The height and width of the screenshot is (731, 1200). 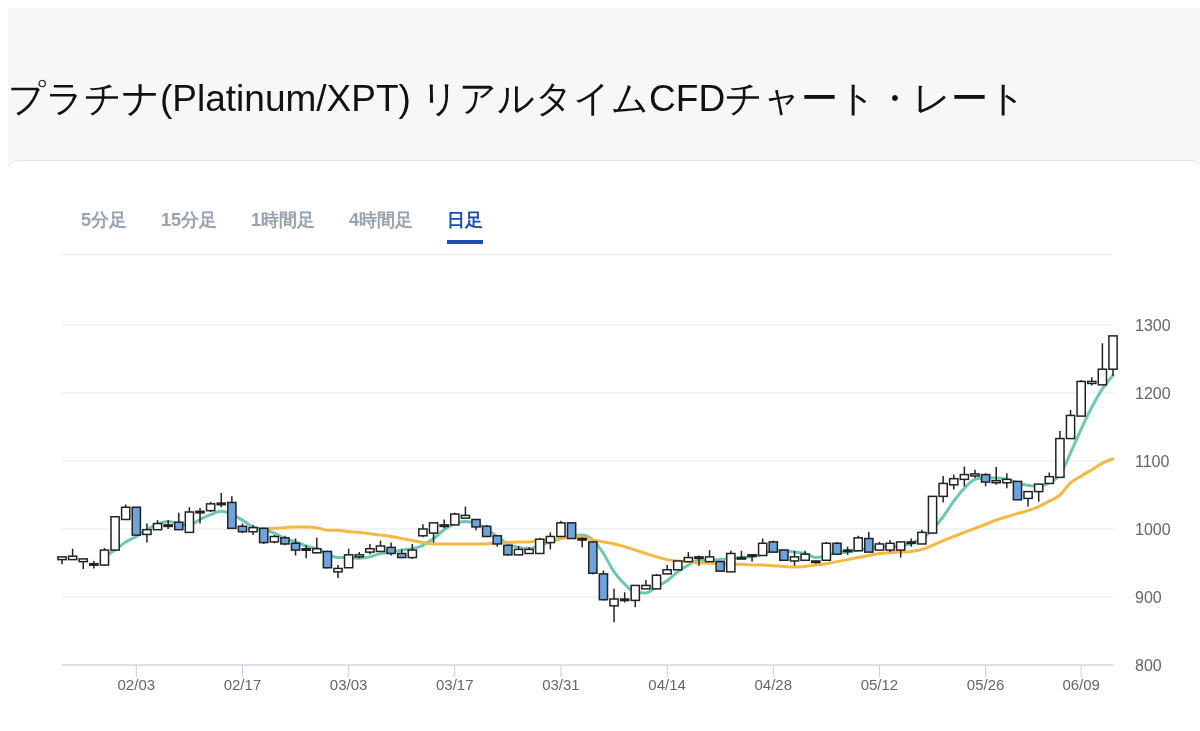 I want to click on x-tick-label: 04/28, so click(x=773, y=684).